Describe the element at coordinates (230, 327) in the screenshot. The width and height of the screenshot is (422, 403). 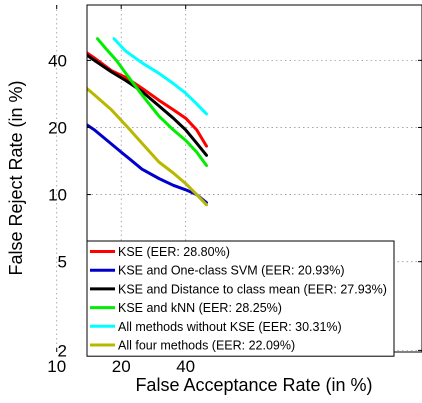
I see `legend-label: All methods without KSE (EER: 30.31%)` at that location.